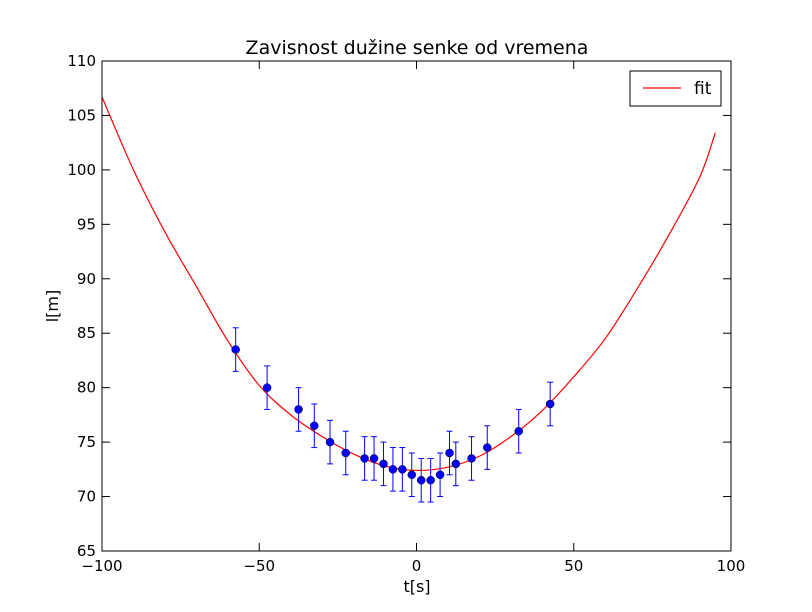  Describe the element at coordinates (86, 224) in the screenshot. I see `y-tick-label: 95` at that location.